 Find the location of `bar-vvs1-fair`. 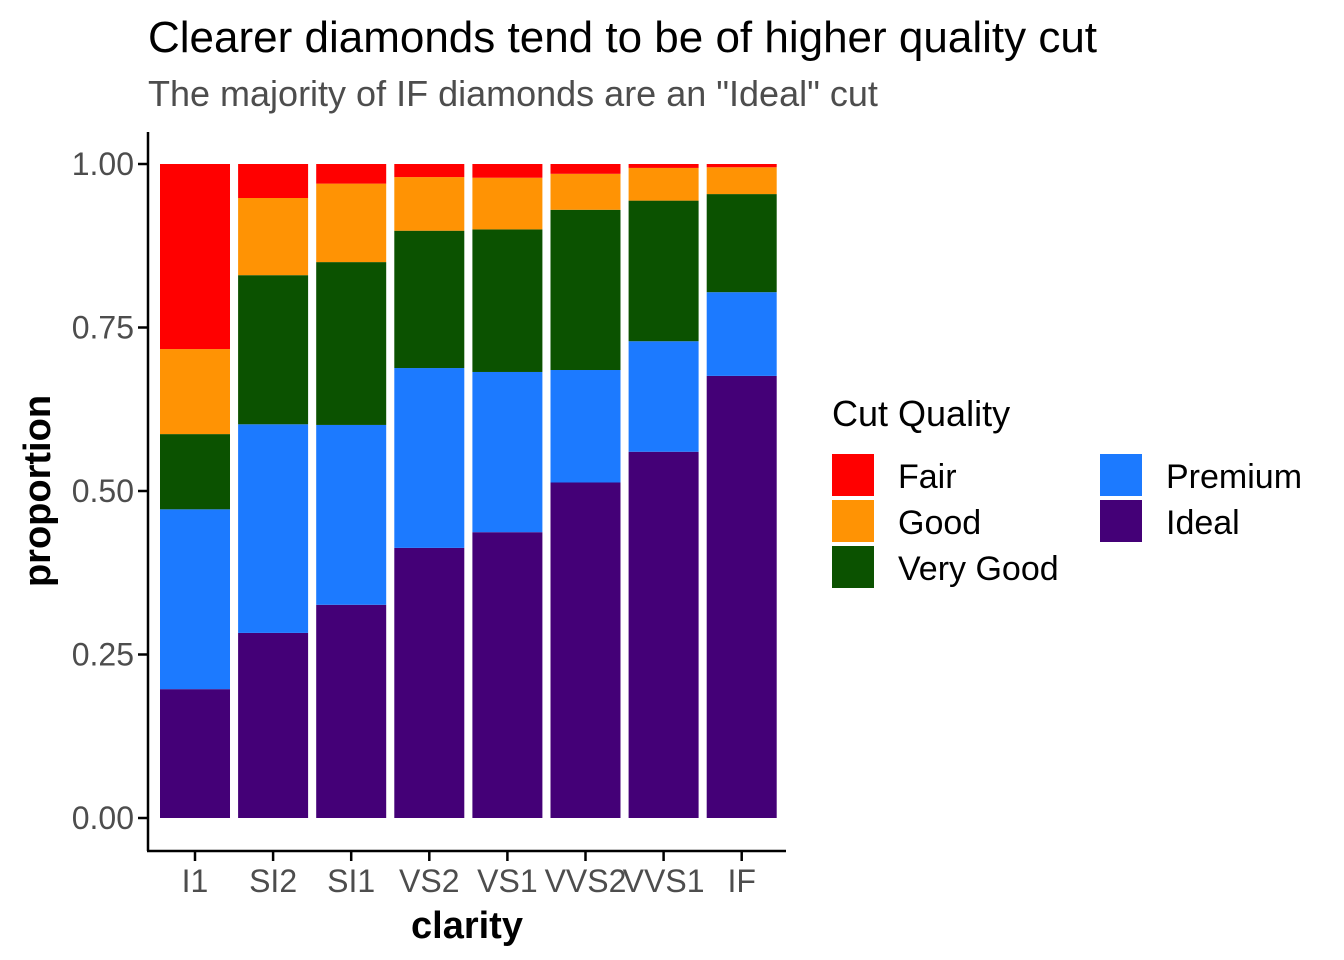

bar-vvs1-fair is located at coordinates (663, 166).